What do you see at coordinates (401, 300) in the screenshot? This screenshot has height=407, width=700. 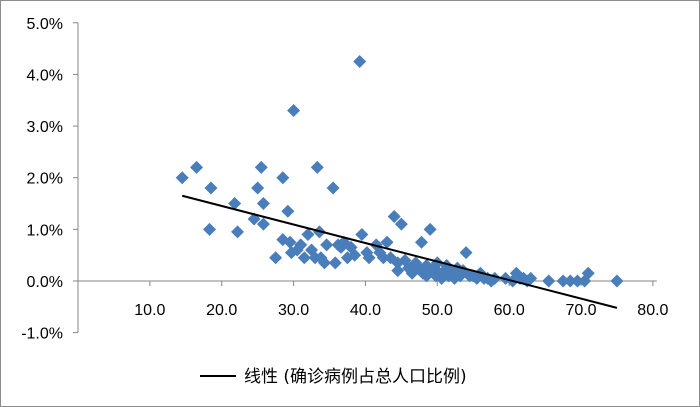 I see `x-tick-labels: 10.0 20.0 30.0 40.0 50.0 60.0 70.0 80.0` at bounding box center [401, 300].